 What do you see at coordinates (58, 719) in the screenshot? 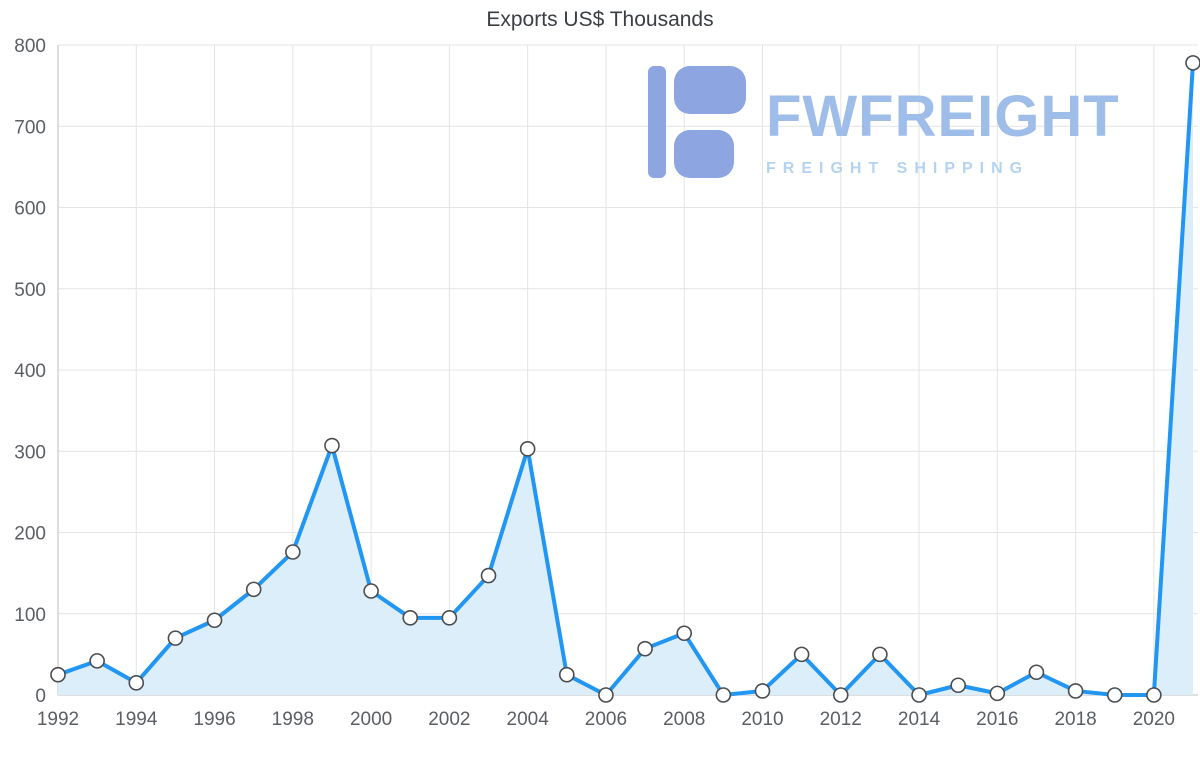
I see `x-axis-tick-label: 1992` at bounding box center [58, 719].